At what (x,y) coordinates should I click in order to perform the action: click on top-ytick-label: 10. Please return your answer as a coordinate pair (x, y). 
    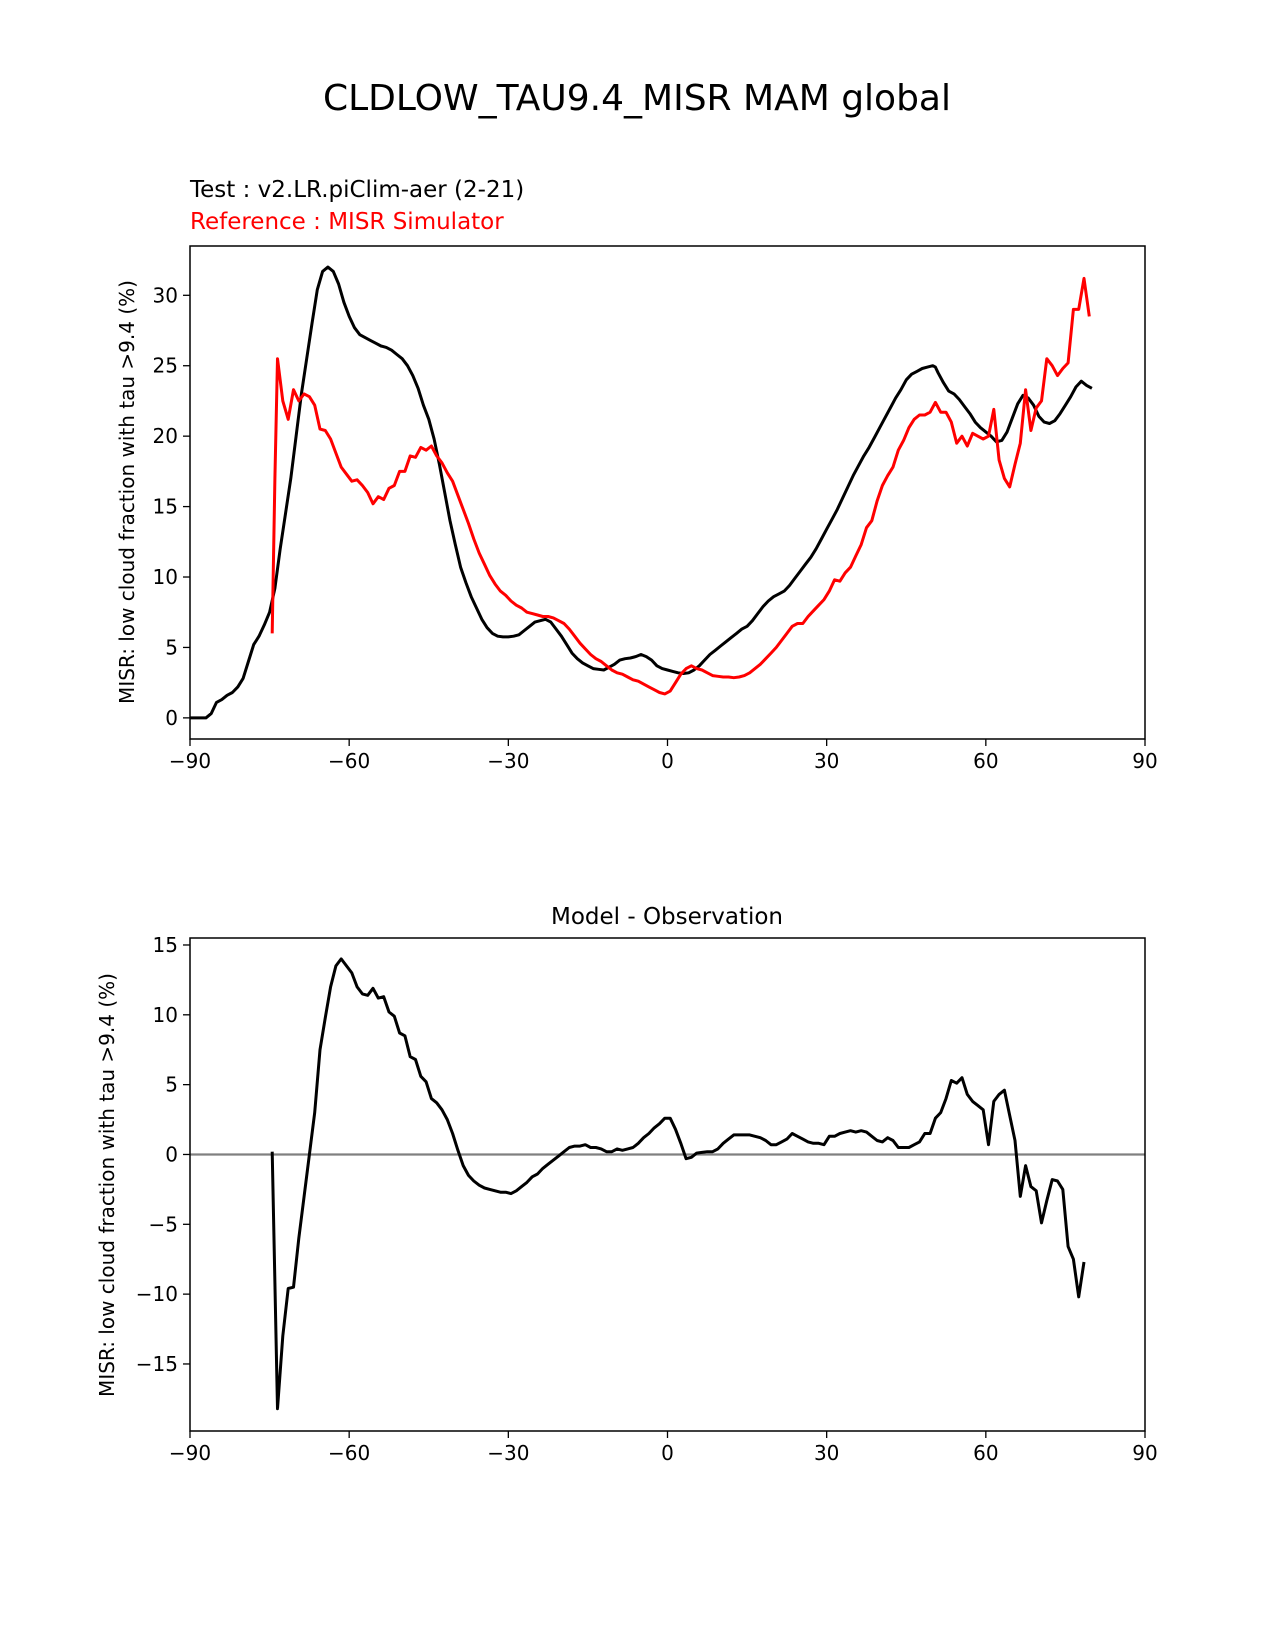
    Looking at the image, I should click on (165, 577).